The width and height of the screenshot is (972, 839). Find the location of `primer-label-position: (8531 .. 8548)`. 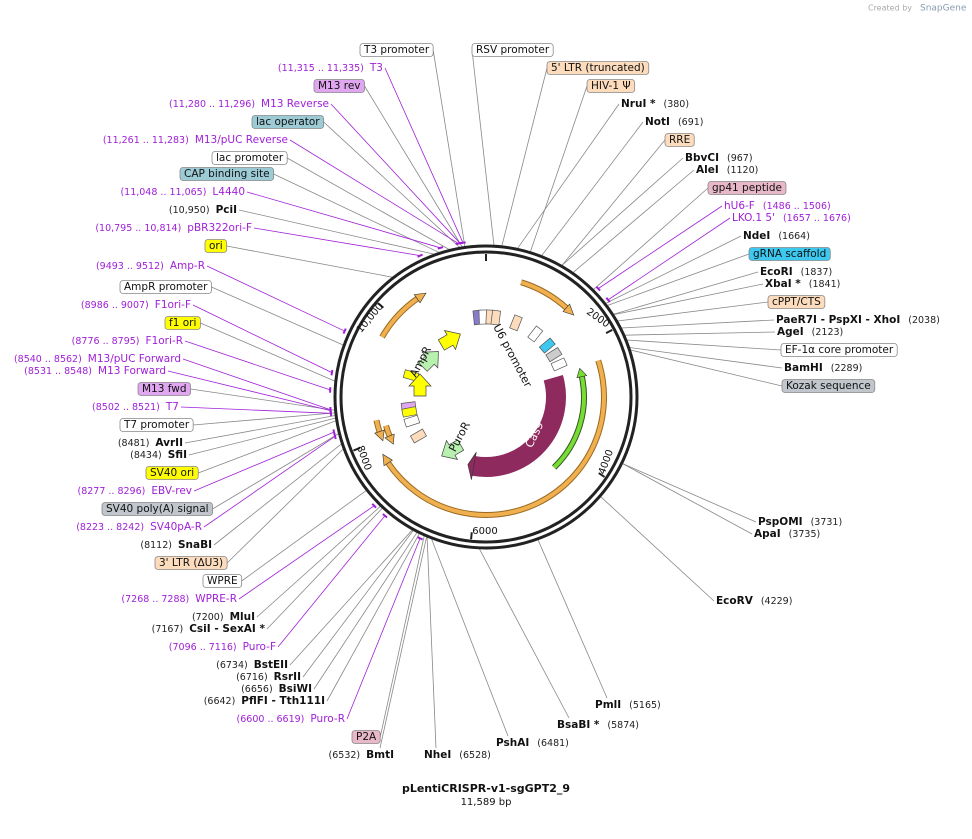

primer-label-position: (8531 .. 8548) is located at coordinates (58, 371).